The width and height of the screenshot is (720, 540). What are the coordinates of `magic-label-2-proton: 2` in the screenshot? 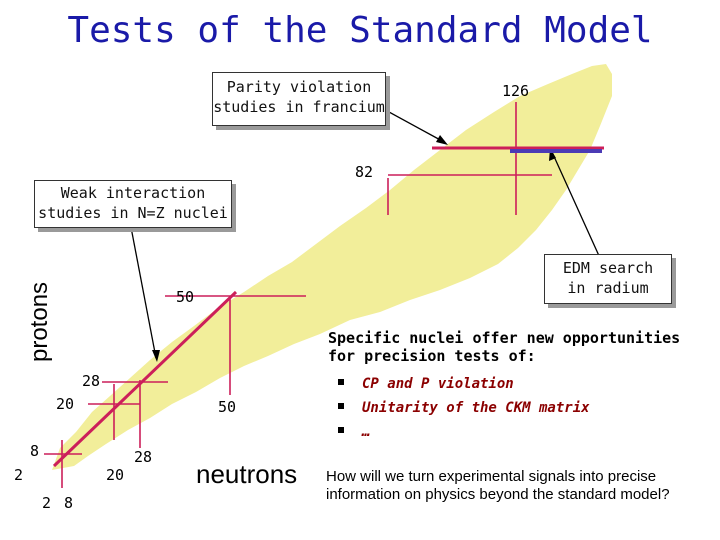 It's located at (19, 475).